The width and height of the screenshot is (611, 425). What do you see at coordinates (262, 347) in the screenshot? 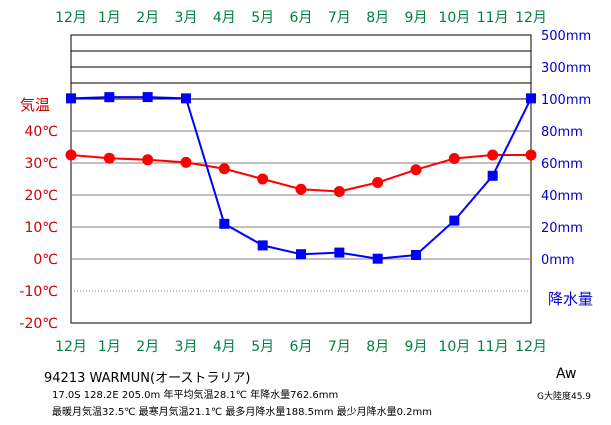
I see `month-label-bottom: 5月` at bounding box center [262, 347].